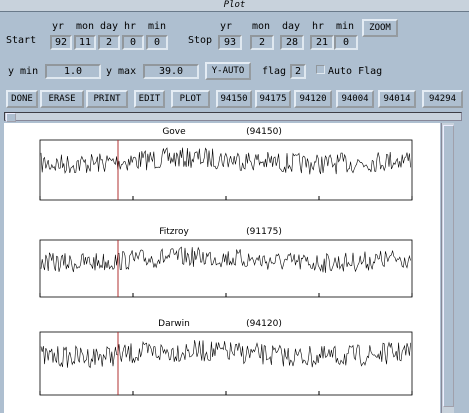  I want to click on flag-field: 2, so click(298, 71).